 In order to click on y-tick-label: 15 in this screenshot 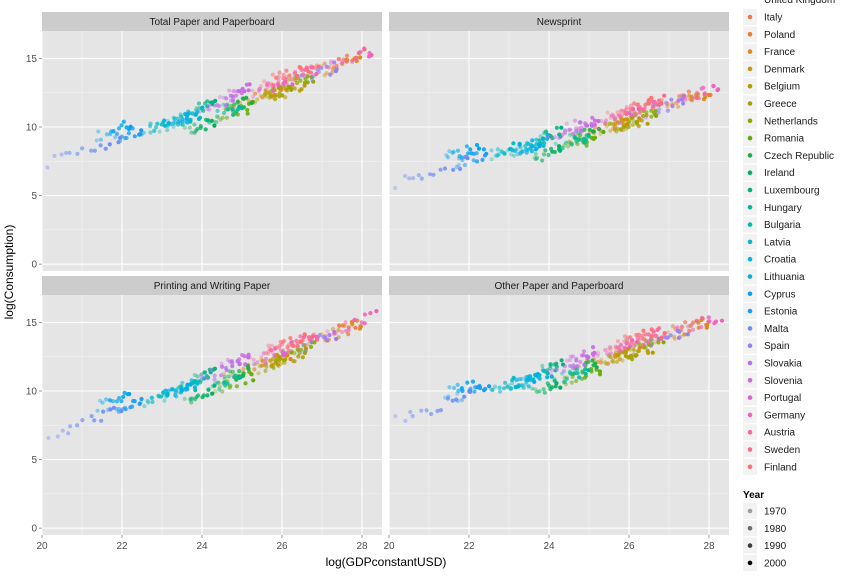, I will do `click(32, 59)`.